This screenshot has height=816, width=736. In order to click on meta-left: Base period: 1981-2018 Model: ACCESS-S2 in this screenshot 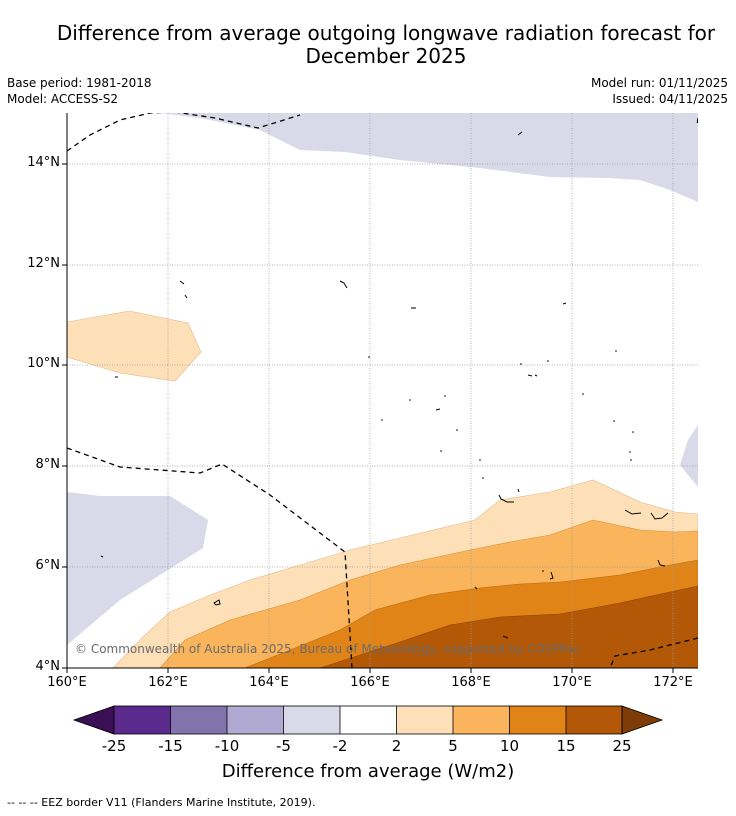, I will do `click(79, 91)`.